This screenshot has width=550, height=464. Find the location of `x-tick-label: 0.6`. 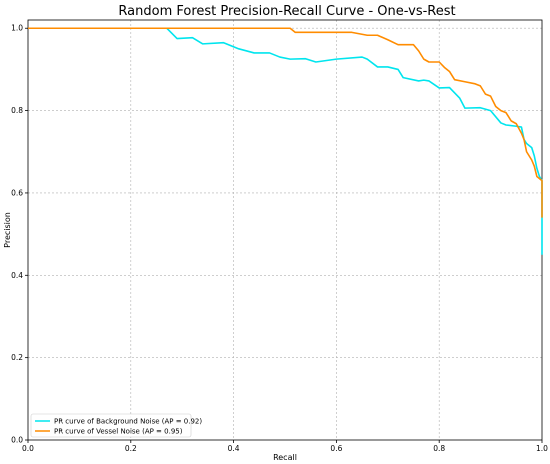

x-tick-label: 0.6 is located at coordinates (336, 448).